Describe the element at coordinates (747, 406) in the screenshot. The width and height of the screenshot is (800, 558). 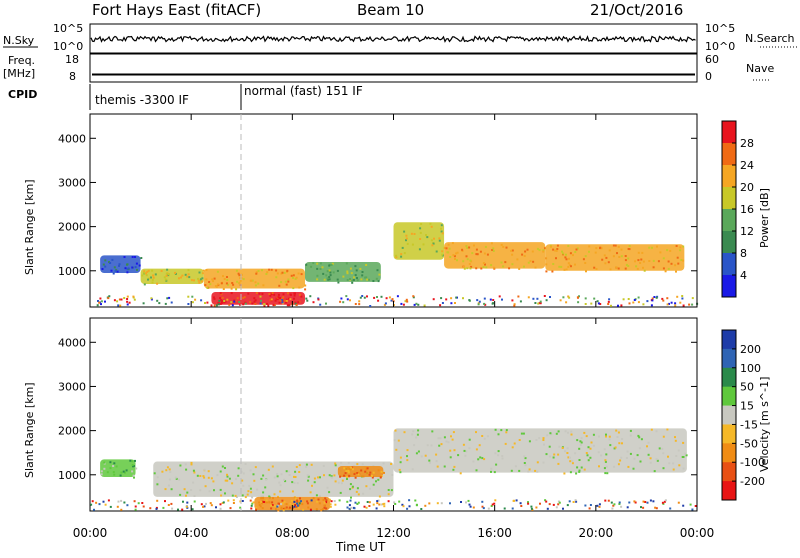
I see `velocity-colorbar-tick-label: 15` at that location.